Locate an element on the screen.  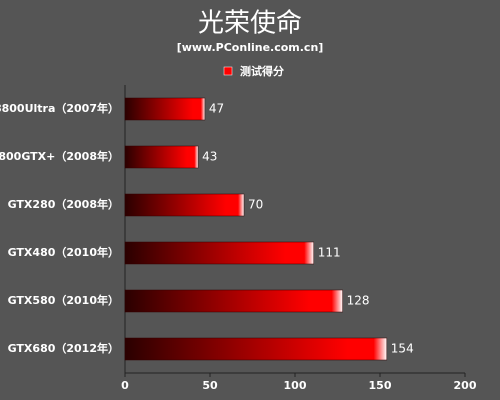
x-tick-label: 100 is located at coordinates (295, 385).